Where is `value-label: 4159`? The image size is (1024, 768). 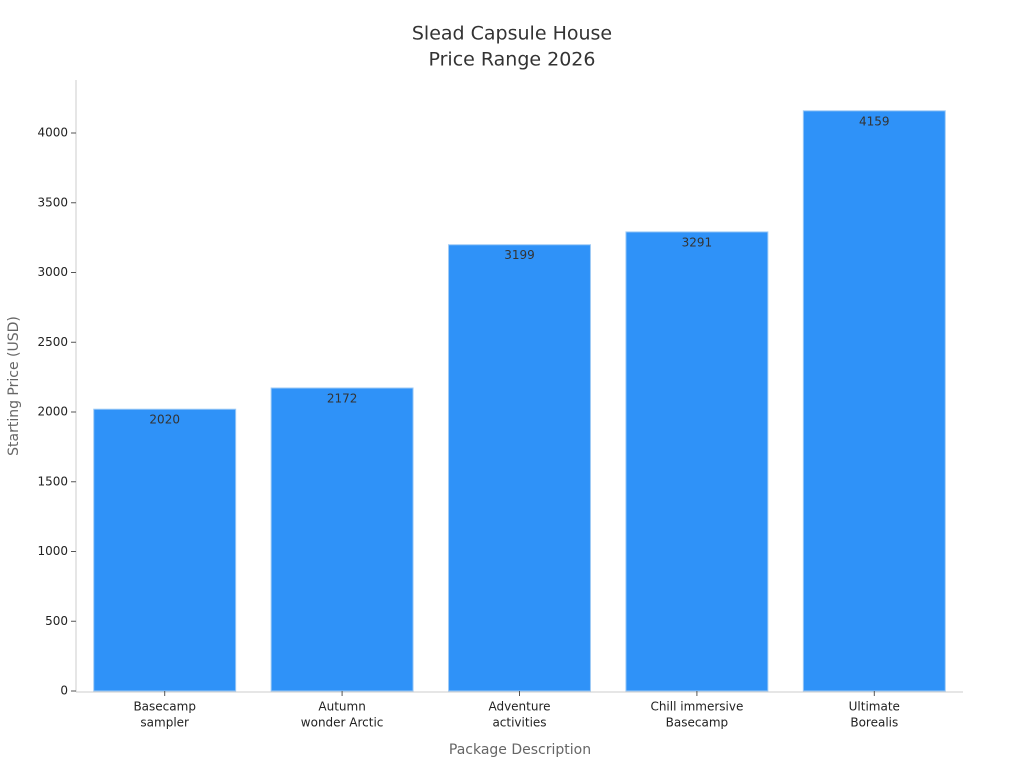 value-label: 4159 is located at coordinates (874, 121).